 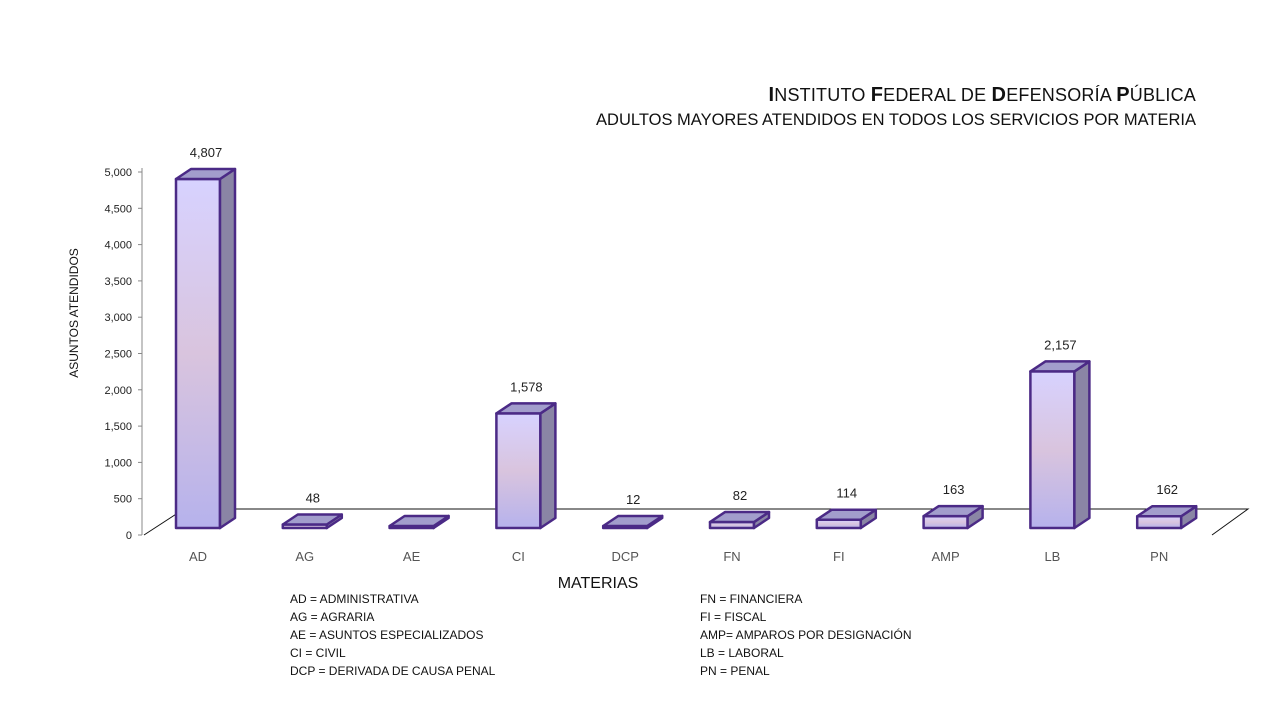 What do you see at coordinates (740, 495) in the screenshot?
I see `data-label: 82` at bounding box center [740, 495].